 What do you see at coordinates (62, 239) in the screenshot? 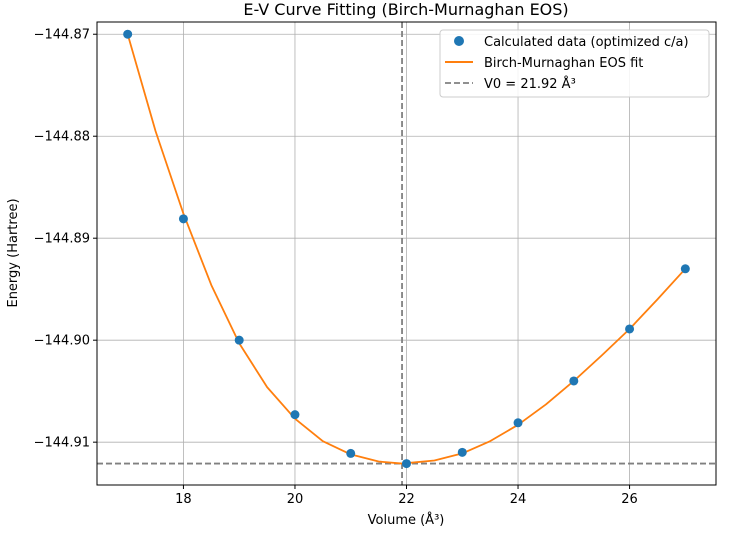
I see `y-tick-label: −144.89` at bounding box center [62, 239].